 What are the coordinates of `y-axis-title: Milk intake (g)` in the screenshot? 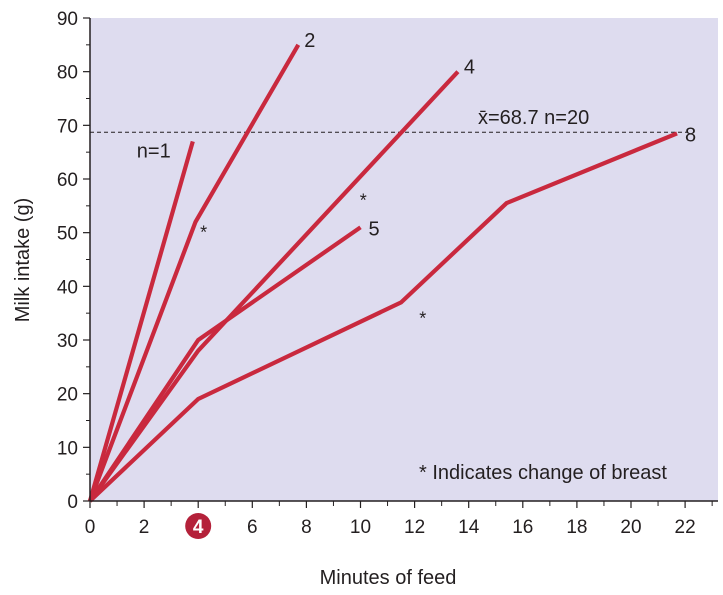 It's located at (23, 260).